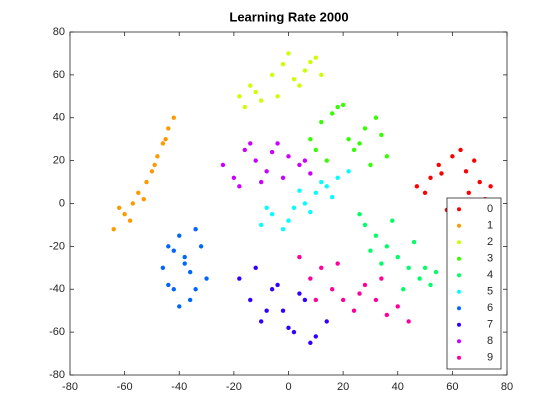  Describe the element at coordinates (490, 341) in the screenshot. I see `legend-label: 8` at that location.